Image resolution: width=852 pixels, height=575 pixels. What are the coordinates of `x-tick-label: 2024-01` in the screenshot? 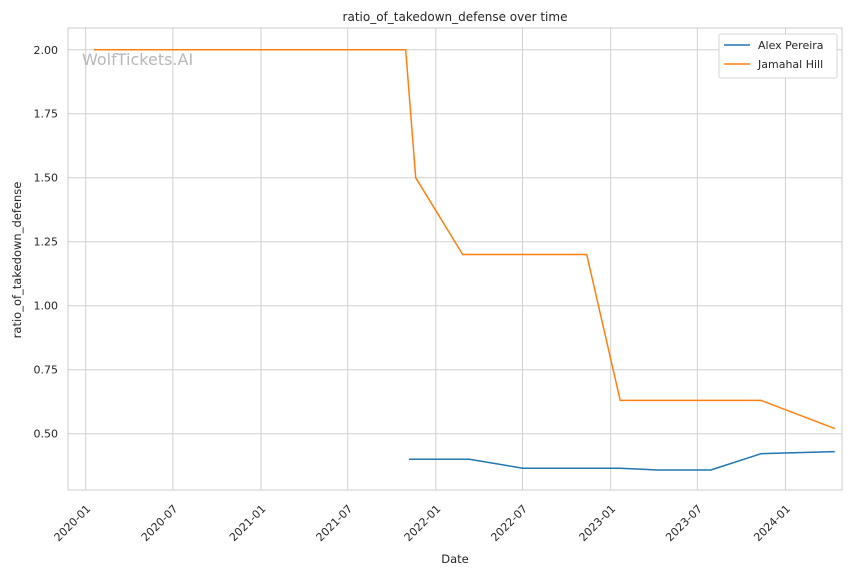 It's located at (772, 523).